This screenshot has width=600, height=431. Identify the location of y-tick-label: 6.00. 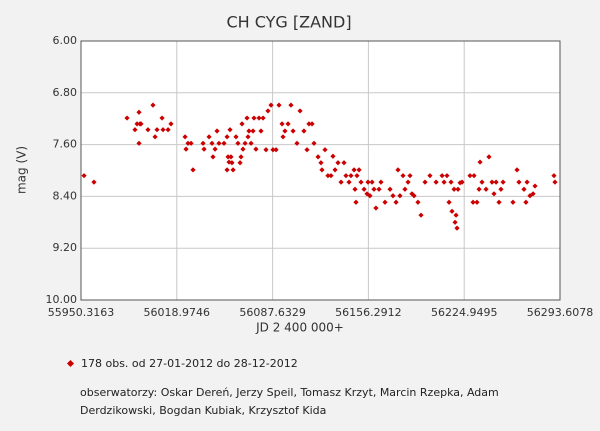
(65, 40).